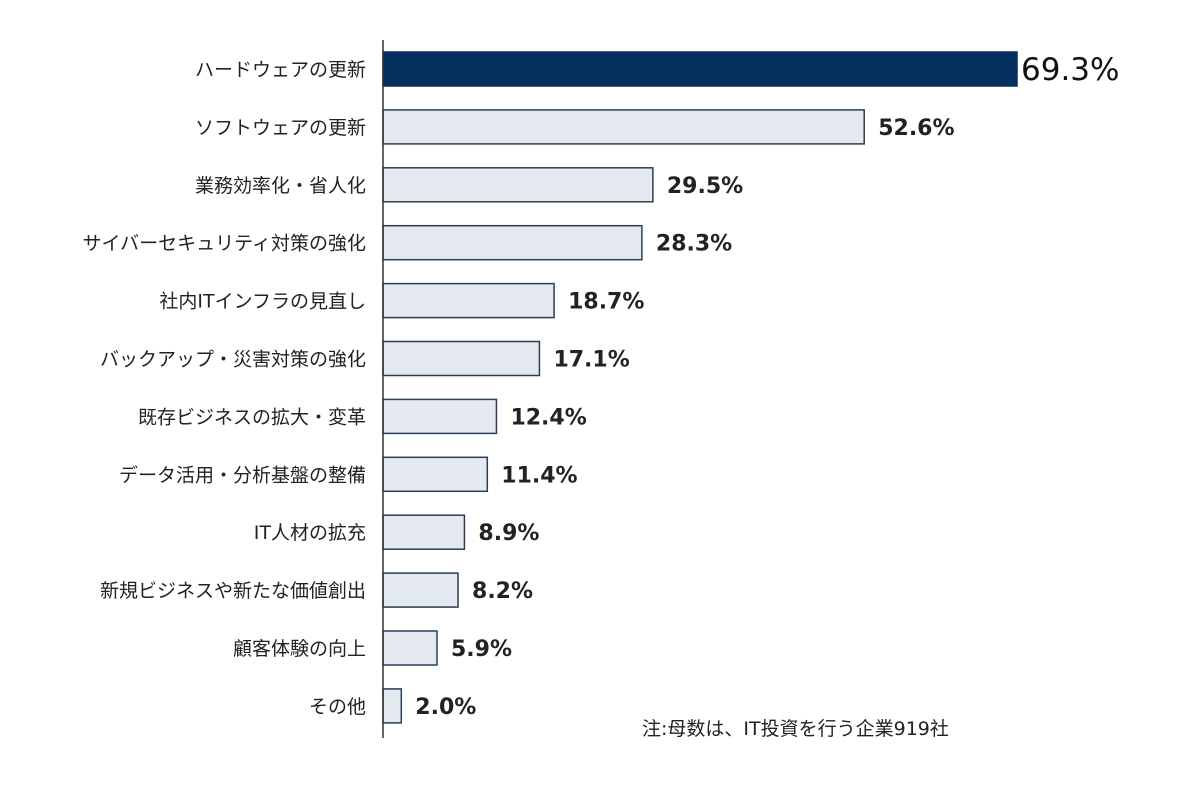 This screenshot has height=787, width=1200. What do you see at coordinates (508, 533) in the screenshot?
I see `value-label: 8.9%` at bounding box center [508, 533].